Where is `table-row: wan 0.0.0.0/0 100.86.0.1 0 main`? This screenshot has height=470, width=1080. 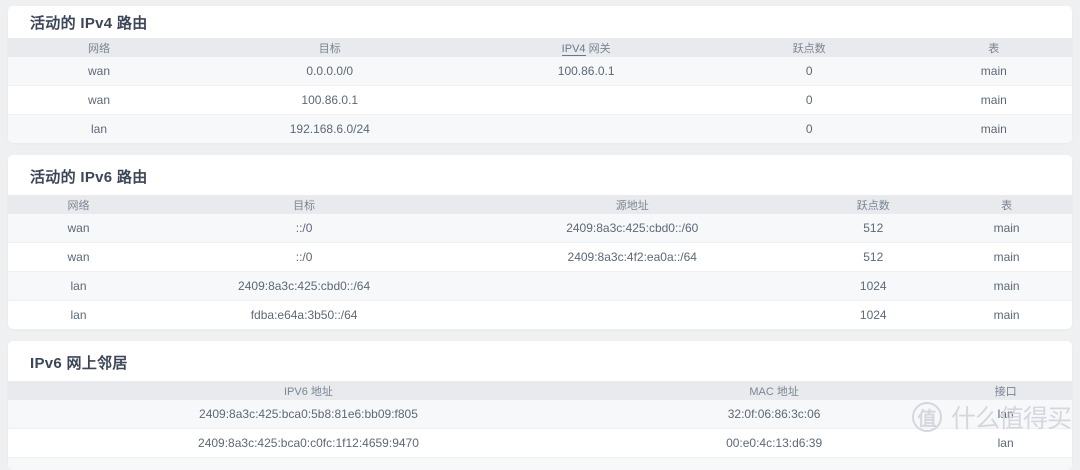
table-row: wan 0.0.0.0/0 100.86.0.1 0 main is located at coordinates (540, 71).